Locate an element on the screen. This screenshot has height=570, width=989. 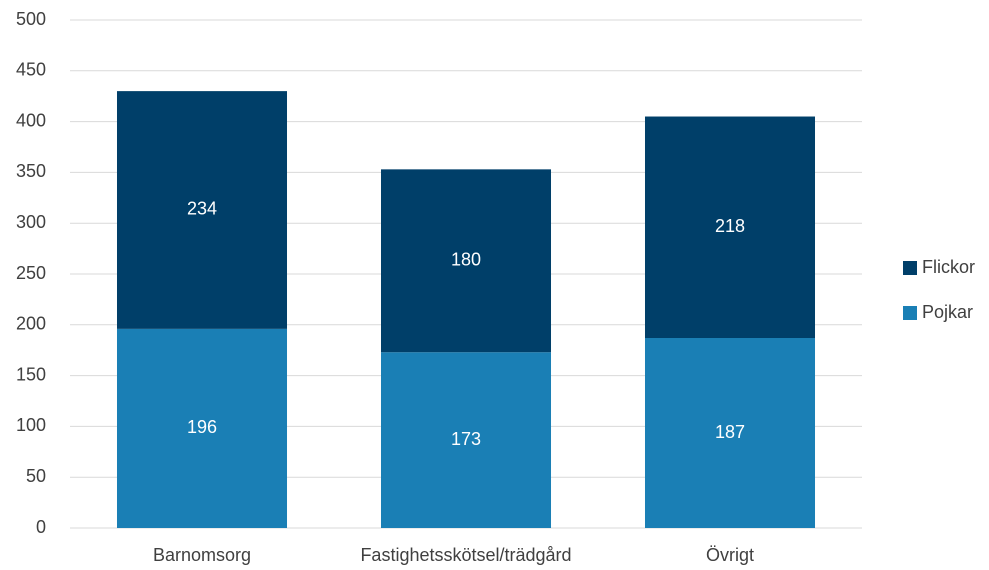
y-tick-label: 400 is located at coordinates (31, 120).